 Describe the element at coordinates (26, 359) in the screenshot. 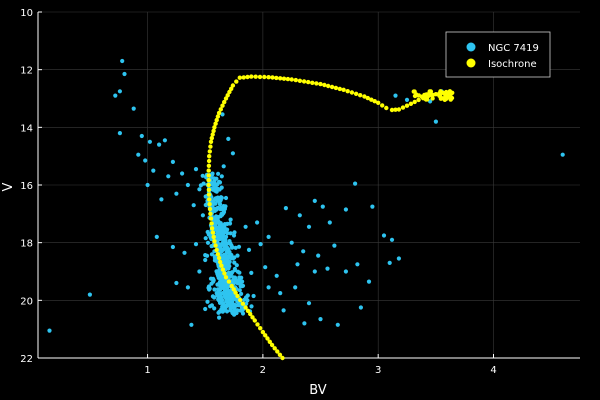

I see `y-tick-label: 22` at that location.